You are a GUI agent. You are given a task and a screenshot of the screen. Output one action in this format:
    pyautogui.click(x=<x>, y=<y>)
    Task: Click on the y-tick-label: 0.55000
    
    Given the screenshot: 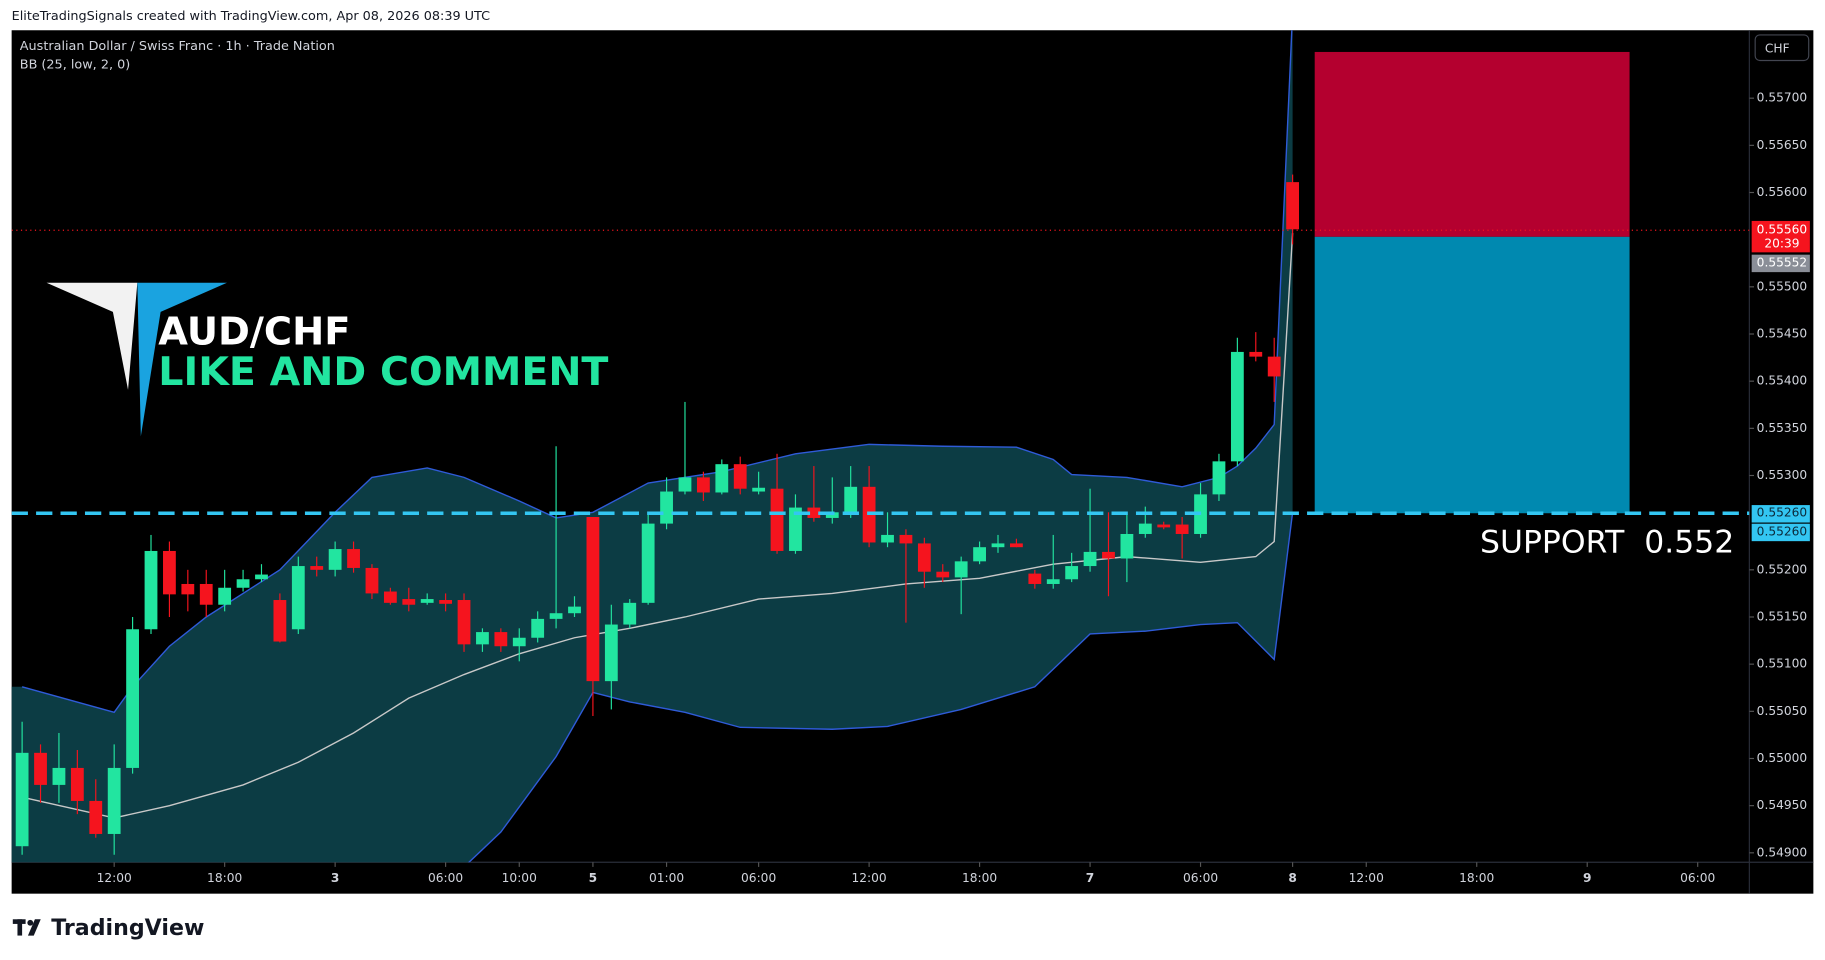 What is the action you would take?
    pyautogui.click(x=1782, y=758)
    